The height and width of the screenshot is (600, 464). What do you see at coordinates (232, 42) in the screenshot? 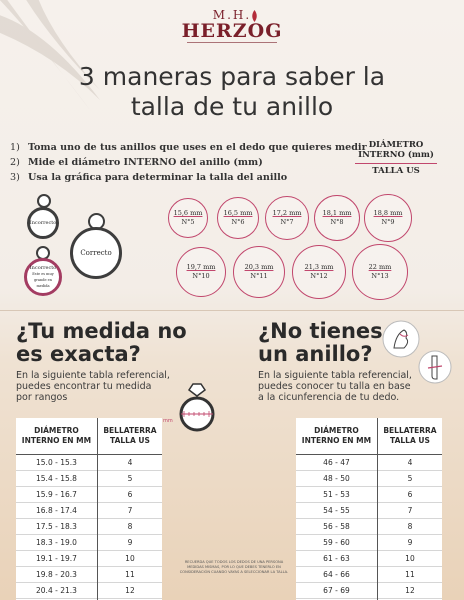
I see `brand-underline` at bounding box center [232, 42].